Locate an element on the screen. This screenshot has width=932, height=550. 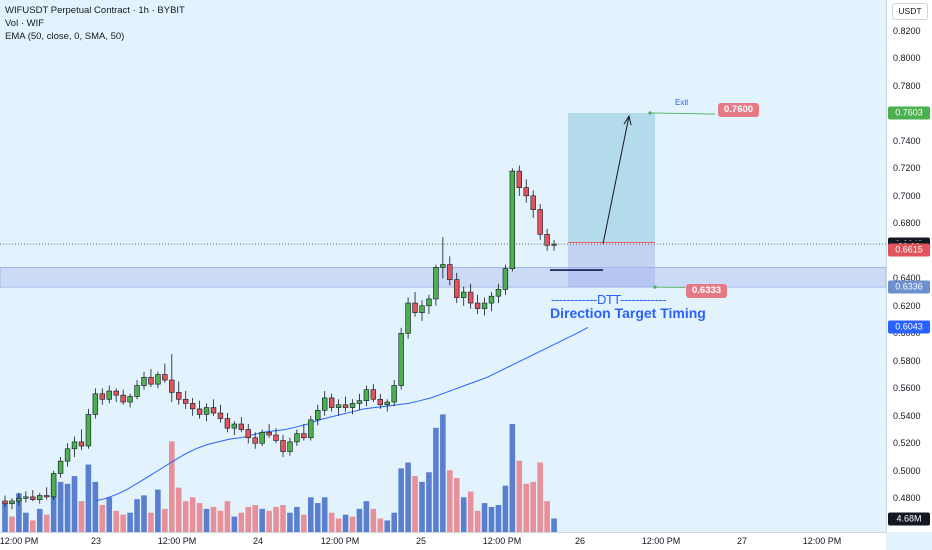
time-tick-label: 23 is located at coordinates (96, 541).